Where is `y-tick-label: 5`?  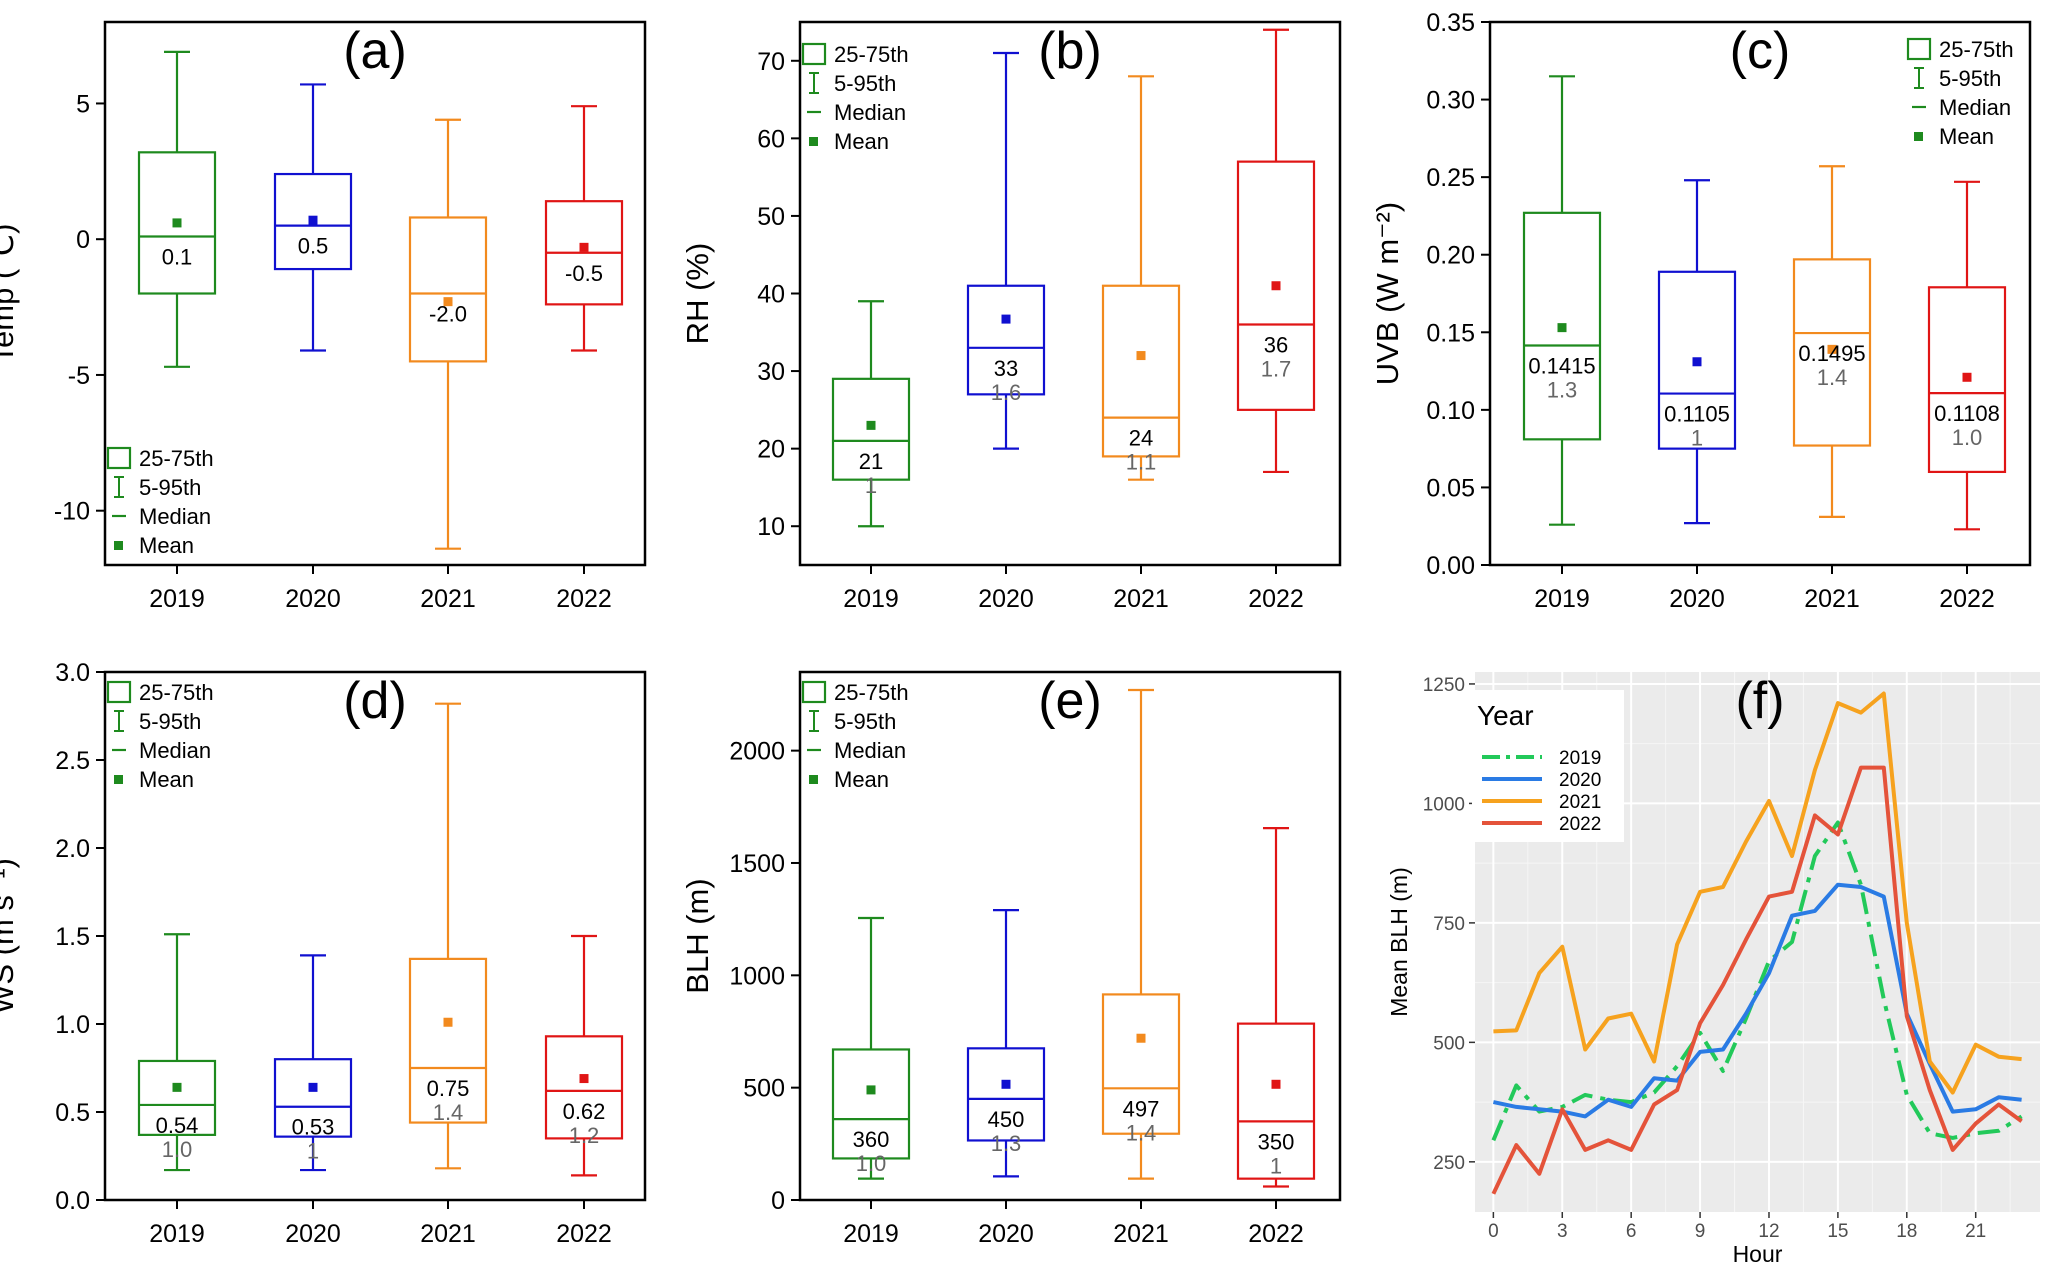 y-tick-label: 5 is located at coordinates (83, 104).